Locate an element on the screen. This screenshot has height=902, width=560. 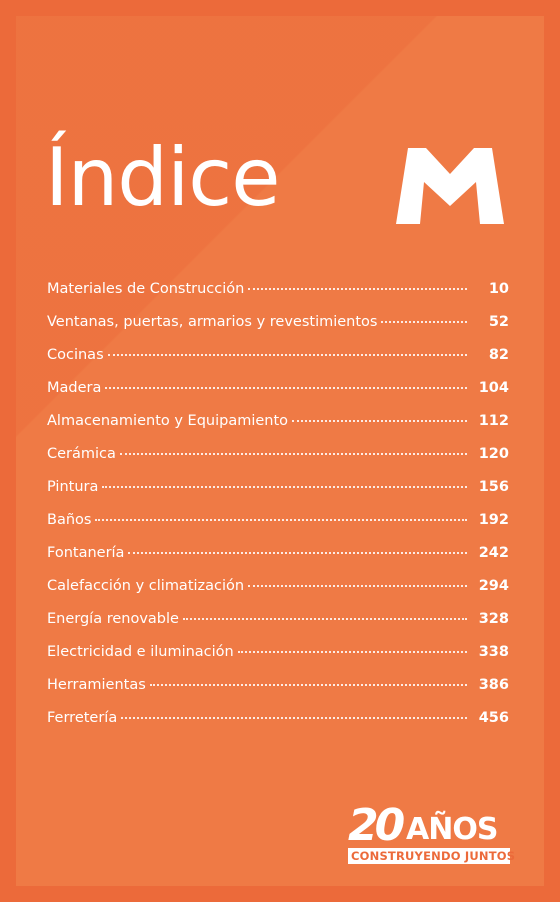
badge-subtitle: CONSTRUYENDO JUNTOS is located at coordinates (433, 856).